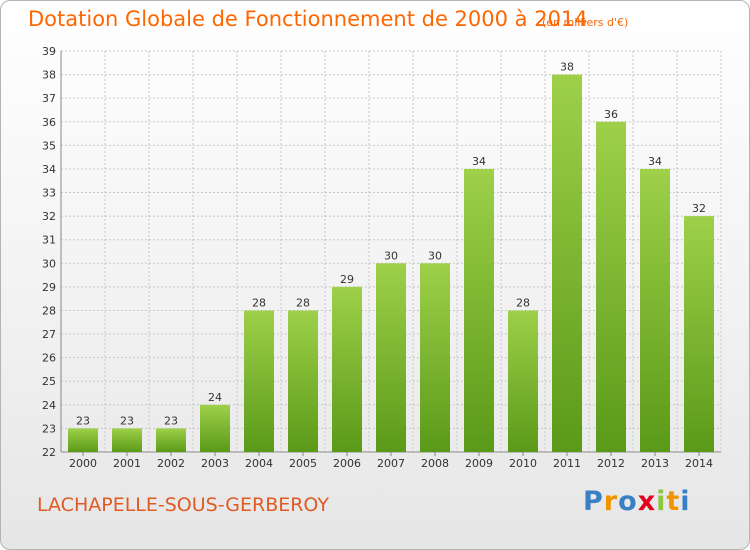 This screenshot has height=550, width=750. Describe the element at coordinates (593, 501) in the screenshot. I see `proxiti-letter: P` at that location.